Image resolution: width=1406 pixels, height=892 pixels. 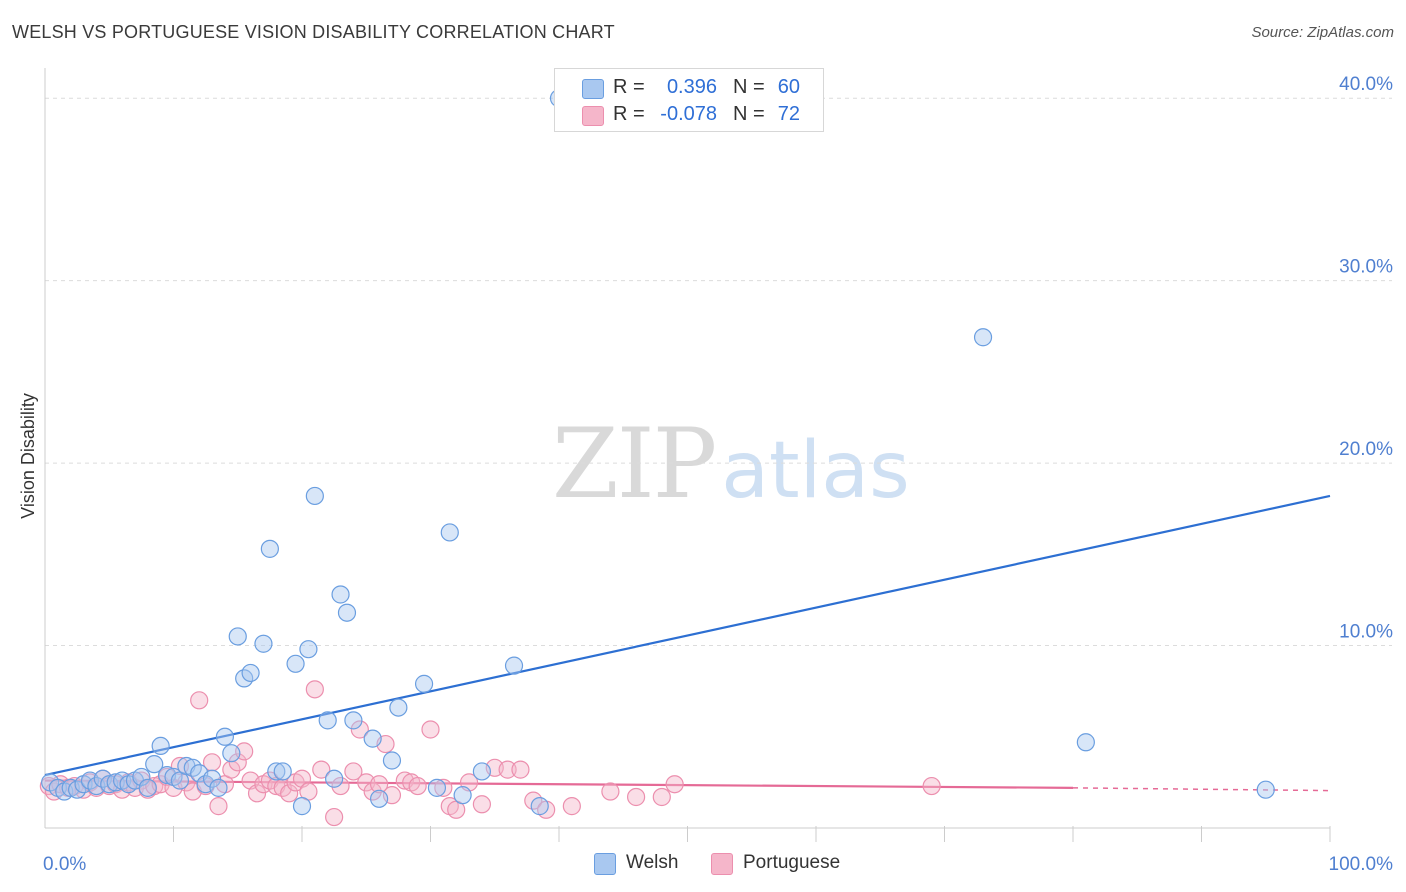 I want to click on y-tick-label: 30.0%, so click(x=1366, y=267).